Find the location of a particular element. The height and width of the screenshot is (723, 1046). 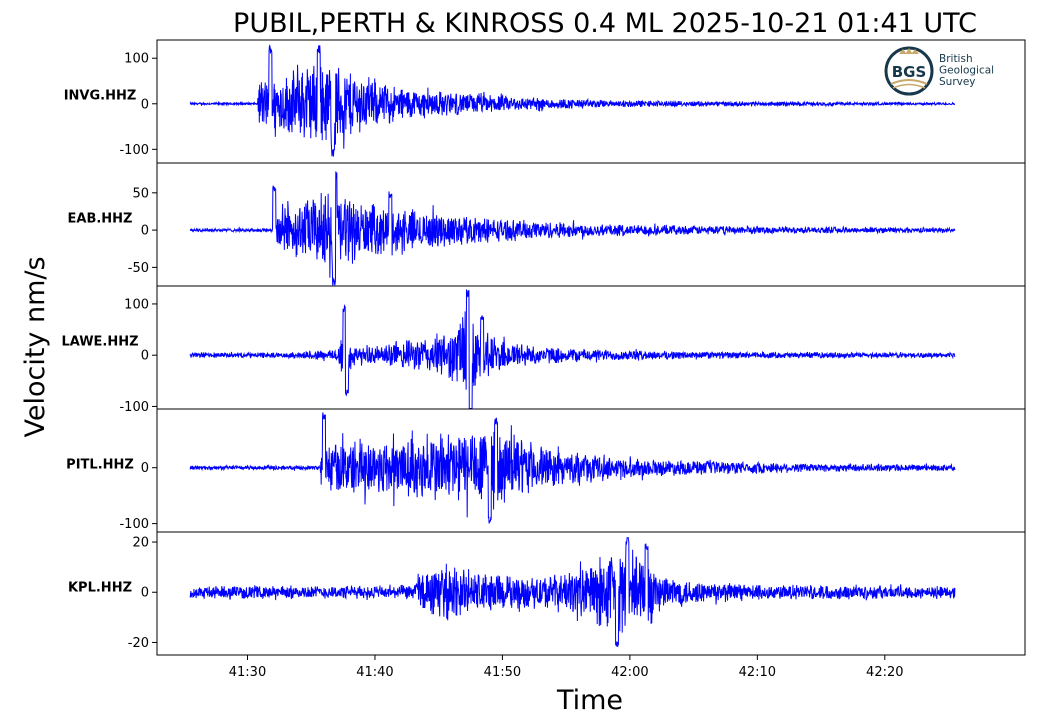

x-tick-label: 42:00 is located at coordinates (629, 672).